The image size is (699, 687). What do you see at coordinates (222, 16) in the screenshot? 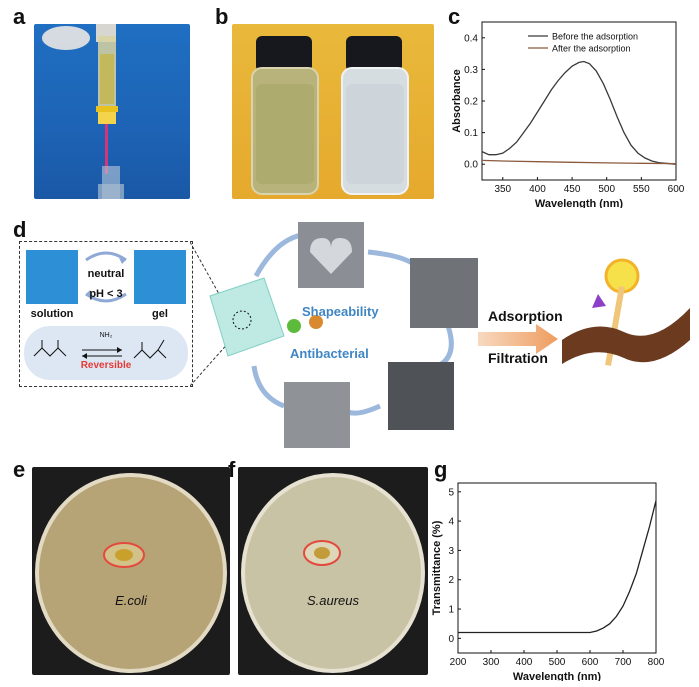
I see `panel-letter-b: b` at bounding box center [222, 16].